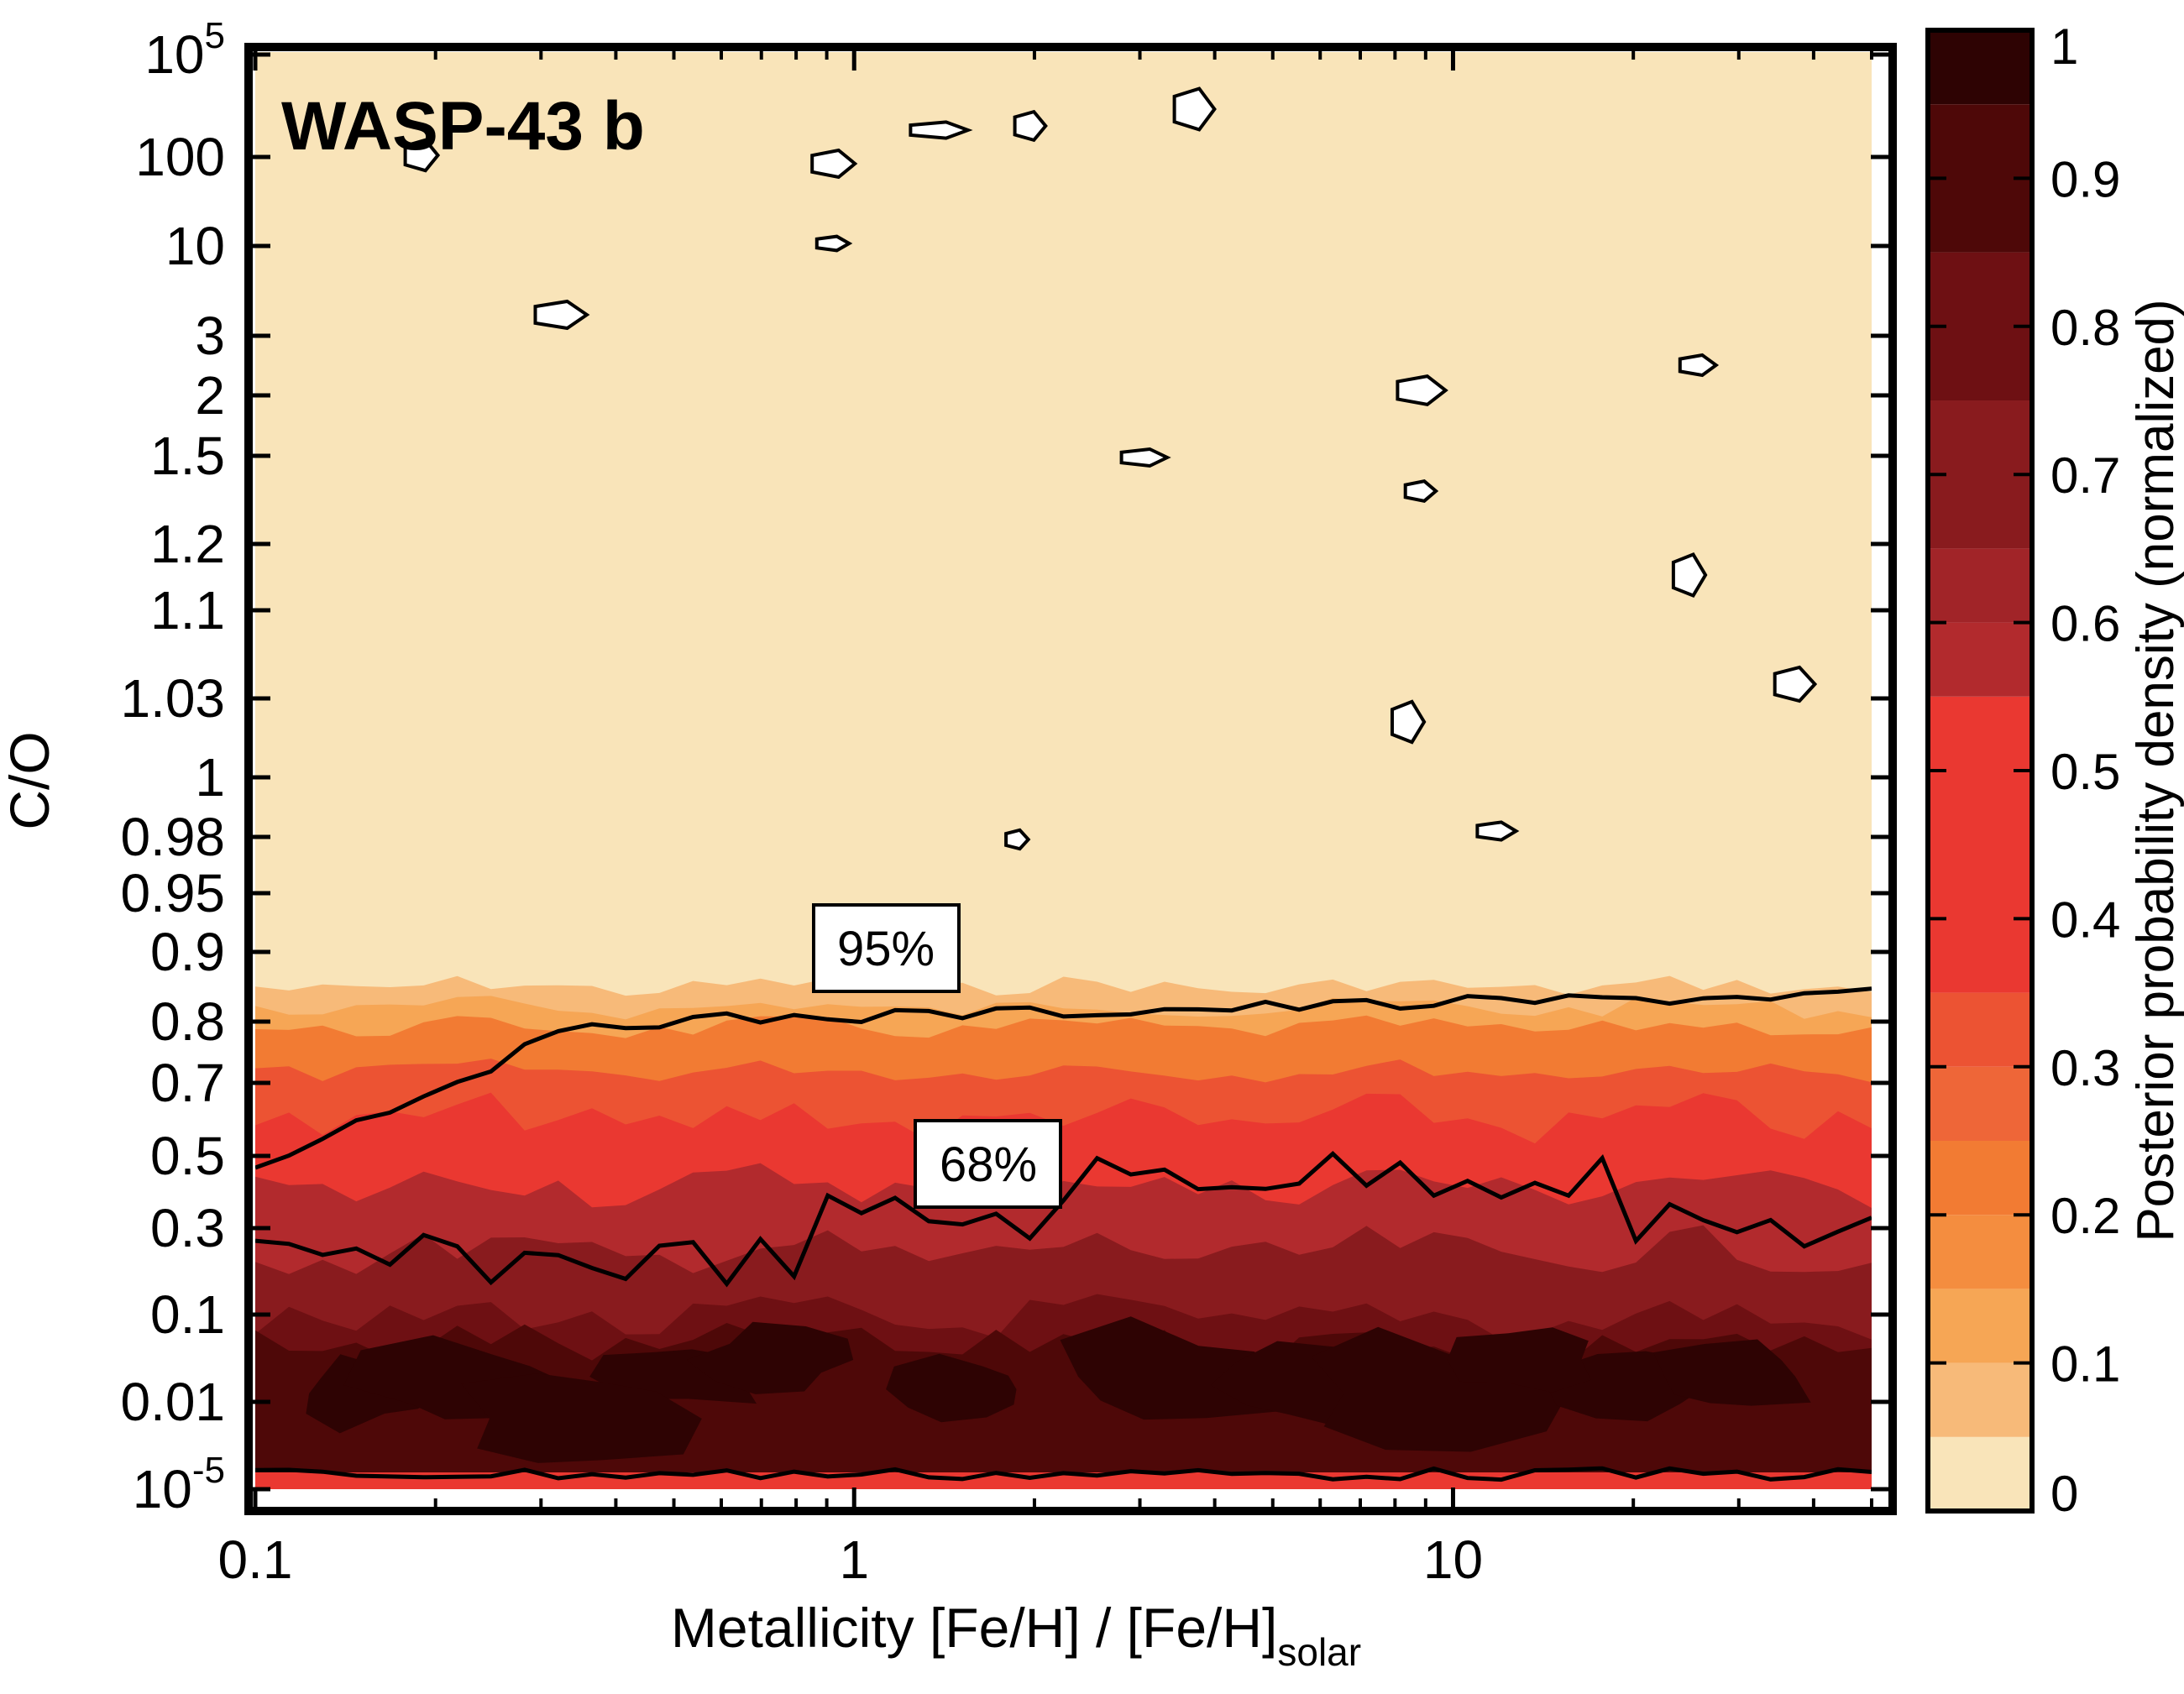 The width and height of the screenshot is (2184, 1694). Describe the element at coordinates (187, 610) in the screenshot. I see `y-tick-label: 1.1` at that location.